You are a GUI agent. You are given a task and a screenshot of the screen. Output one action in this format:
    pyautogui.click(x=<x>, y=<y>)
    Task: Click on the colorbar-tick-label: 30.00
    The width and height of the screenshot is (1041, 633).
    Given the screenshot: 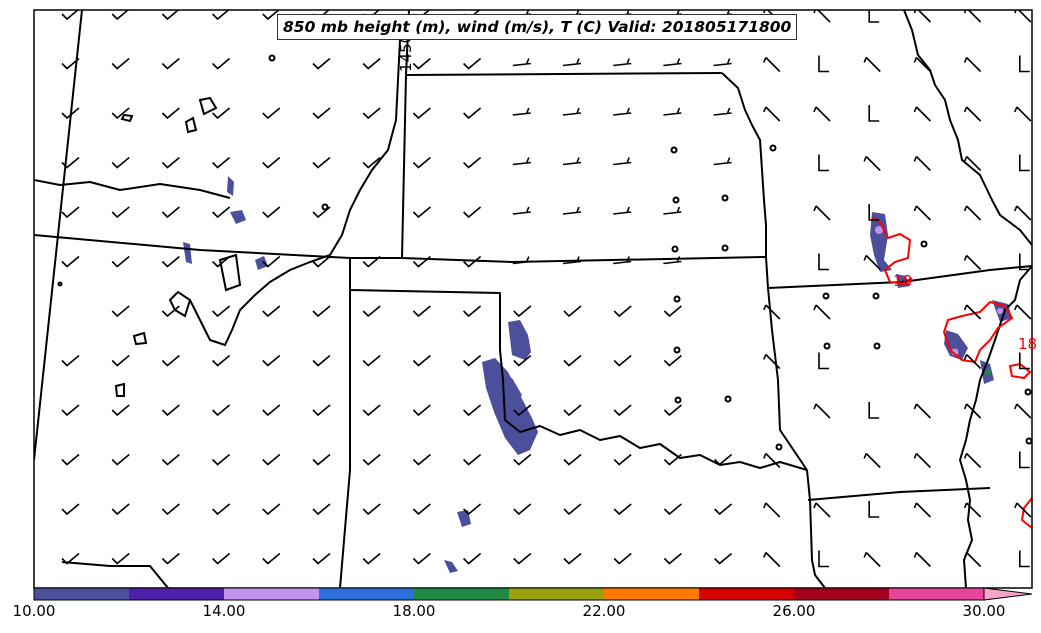 What is the action you would take?
    pyautogui.click(x=984, y=611)
    